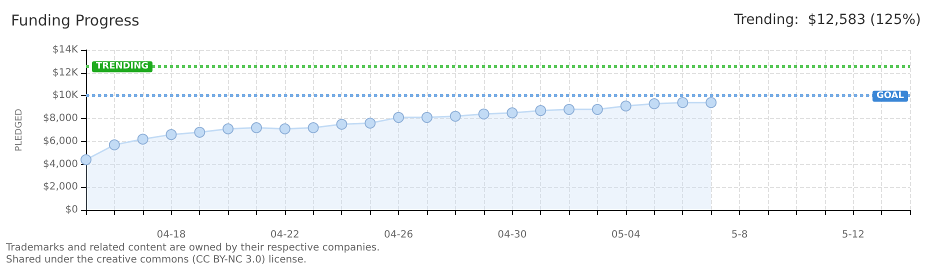 Image resolution: width=940 pixels, height=270 pixels. I want to click on y-tick-label: $10K, so click(65, 96).